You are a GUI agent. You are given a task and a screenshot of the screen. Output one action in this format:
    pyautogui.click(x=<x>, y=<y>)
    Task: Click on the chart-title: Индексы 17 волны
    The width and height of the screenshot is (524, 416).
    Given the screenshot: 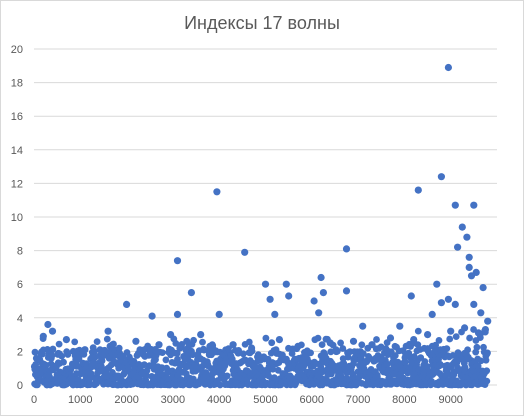 What is the action you would take?
    pyautogui.click(x=262, y=23)
    